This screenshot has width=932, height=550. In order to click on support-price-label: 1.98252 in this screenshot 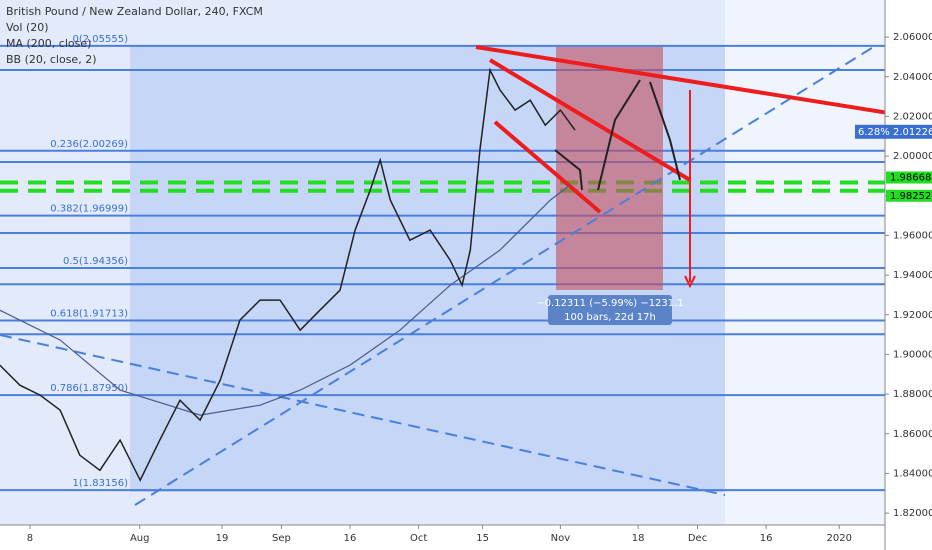, I will do `click(910, 196)`.